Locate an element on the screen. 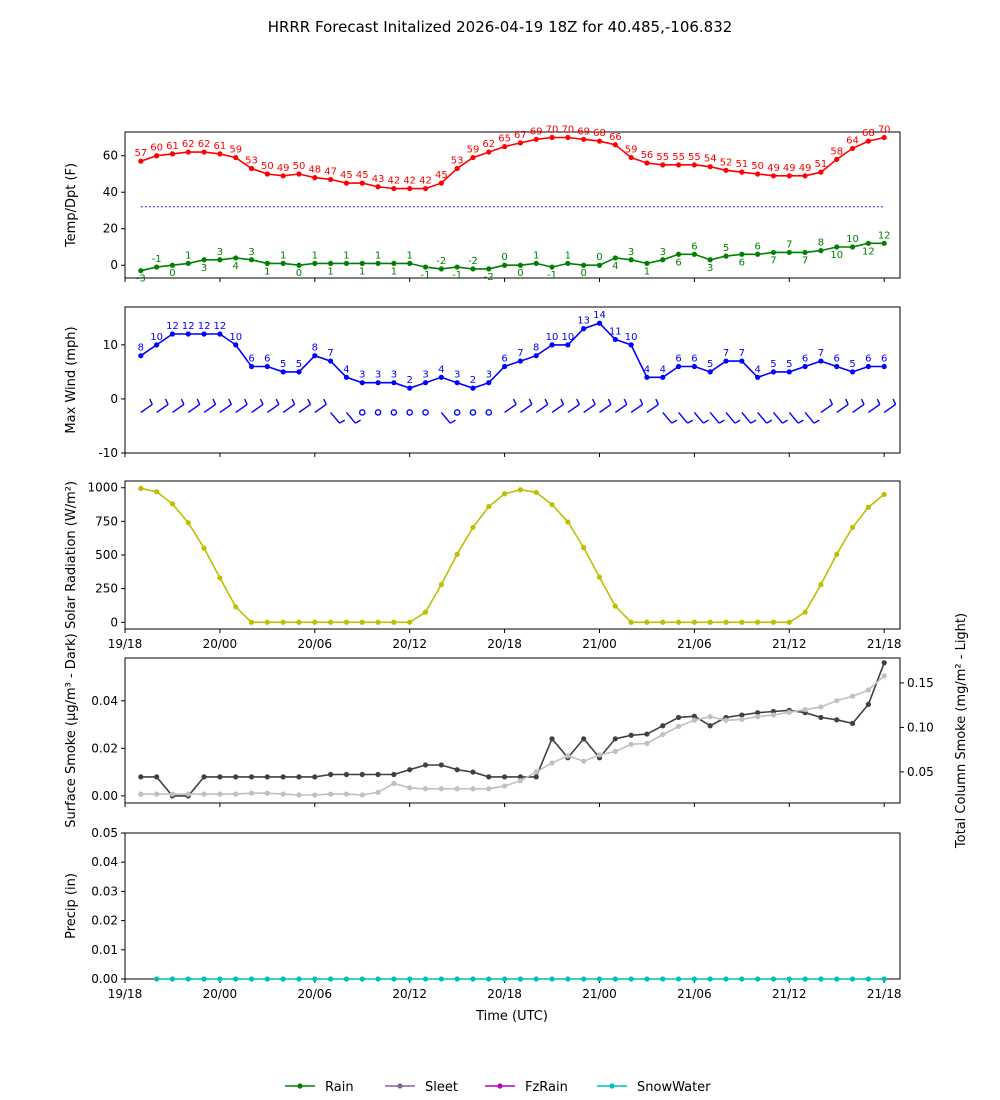  y-right-tick-label: 0.05 is located at coordinates (920, 772).